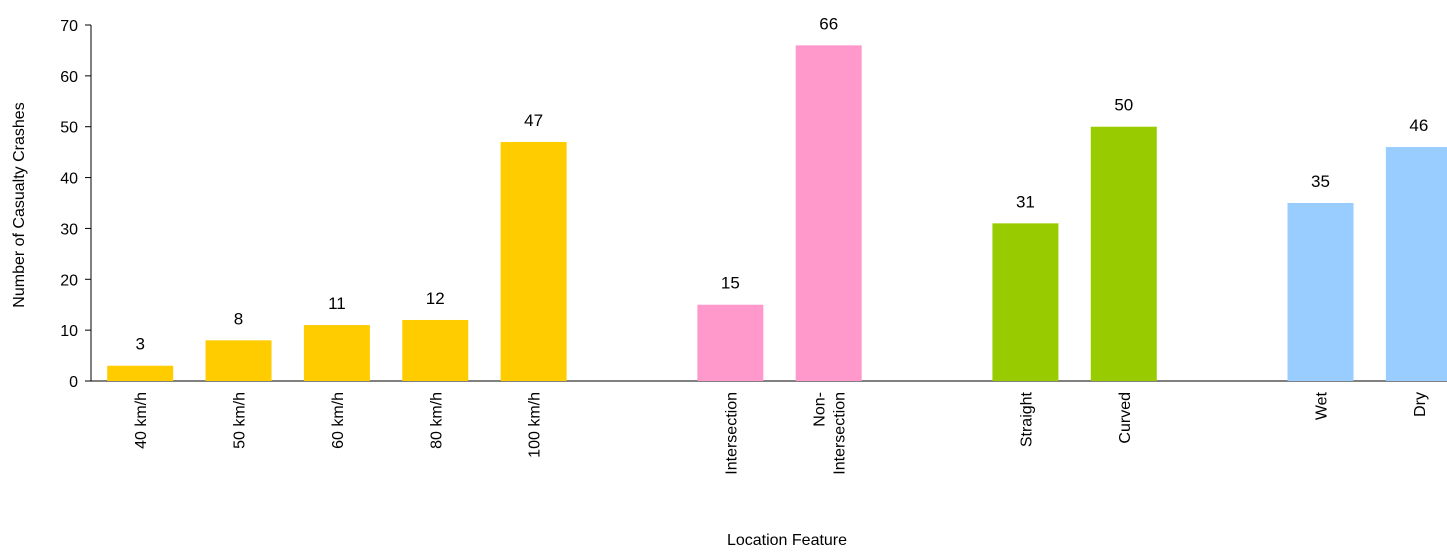  I want to click on data-label: 15, so click(730, 283).